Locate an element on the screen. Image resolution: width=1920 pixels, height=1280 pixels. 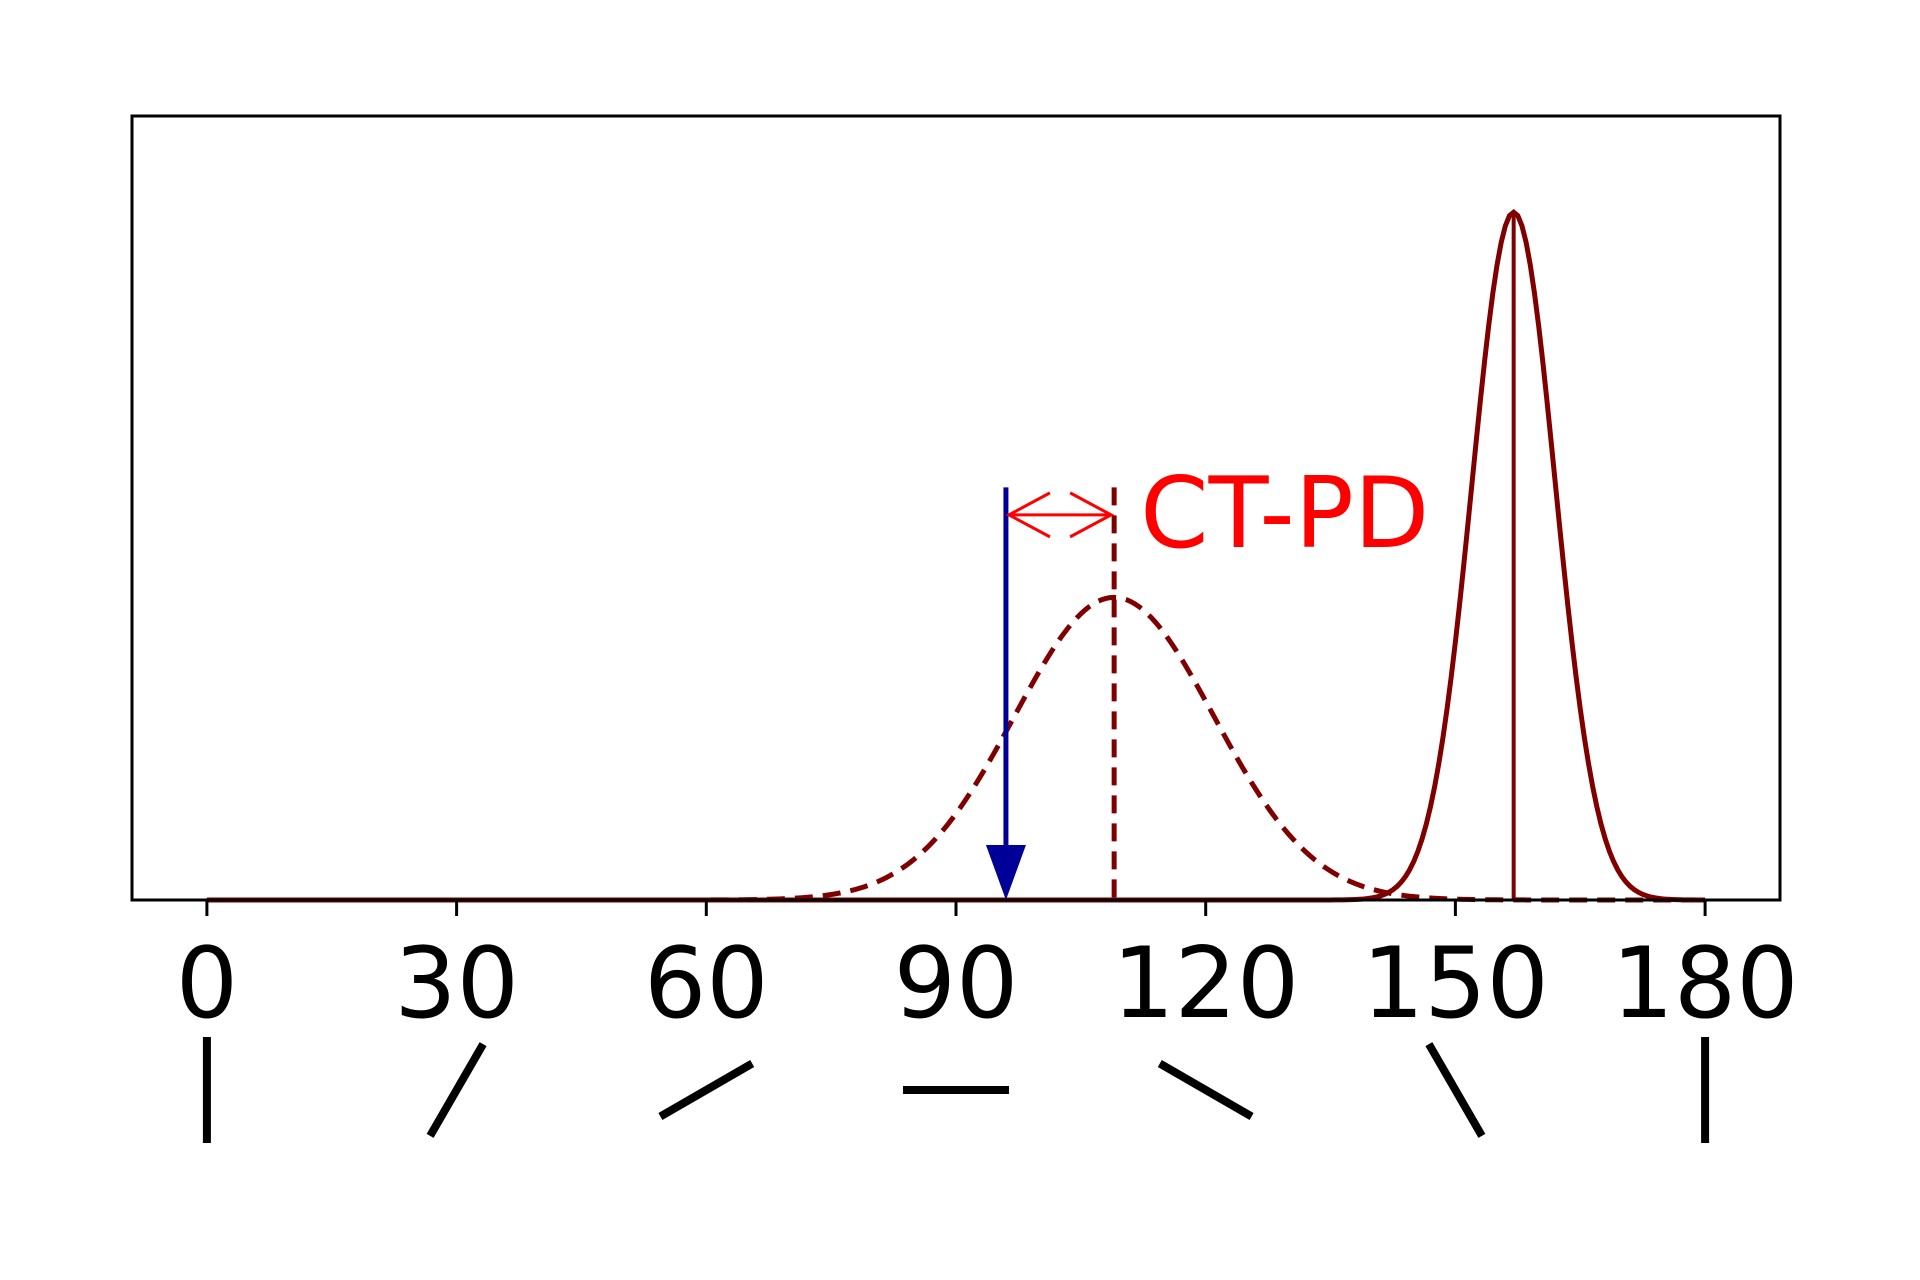
stimulus-arrow-head is located at coordinates (1005, 872).